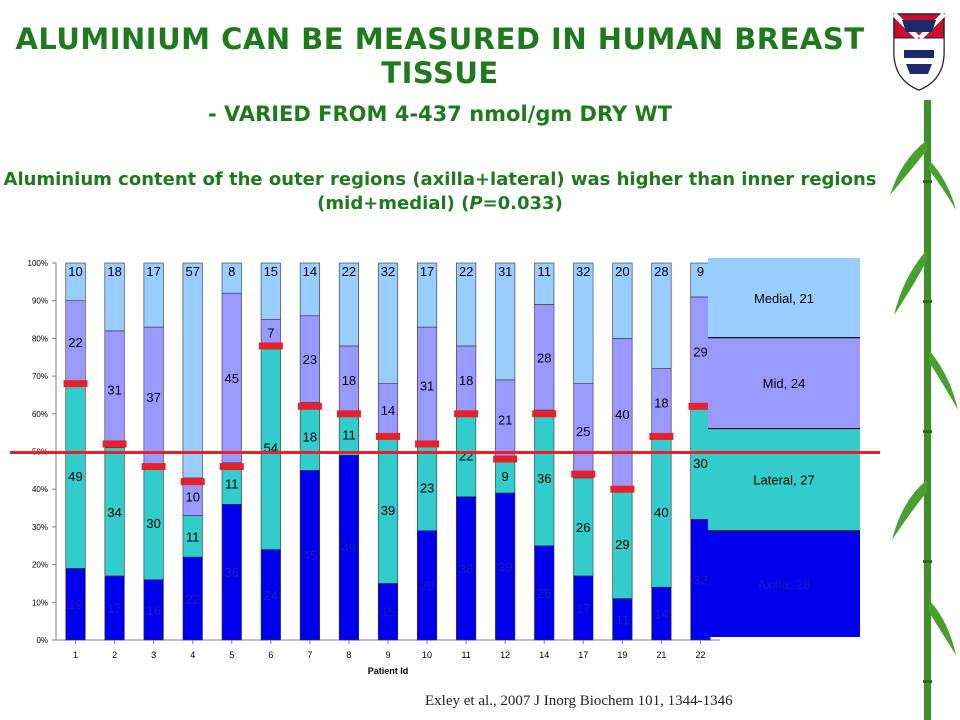  What do you see at coordinates (192, 655) in the screenshot?
I see `x-tick-label: 4` at bounding box center [192, 655].